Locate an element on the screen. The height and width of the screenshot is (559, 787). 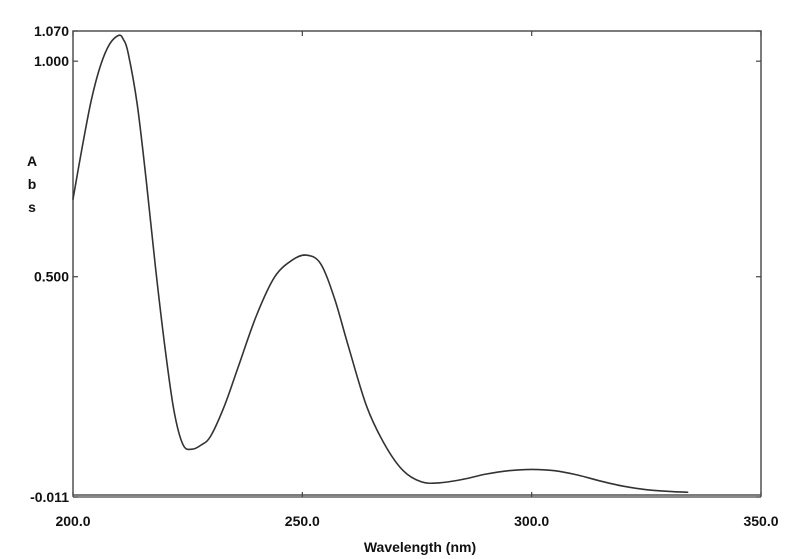
x-tick-label: 300.0 is located at coordinates (531, 521).